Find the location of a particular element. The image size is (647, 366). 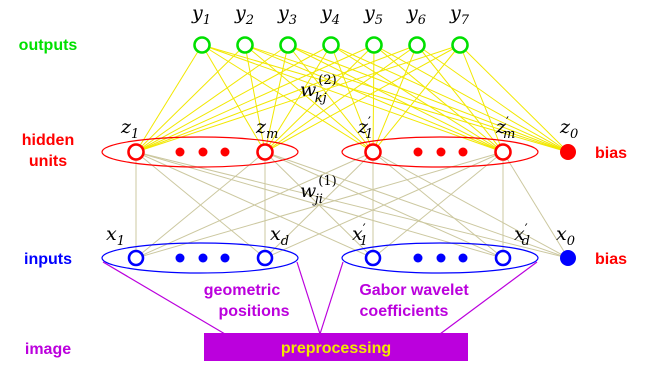

input-group-2-ellipse is located at coordinates (440, 258).